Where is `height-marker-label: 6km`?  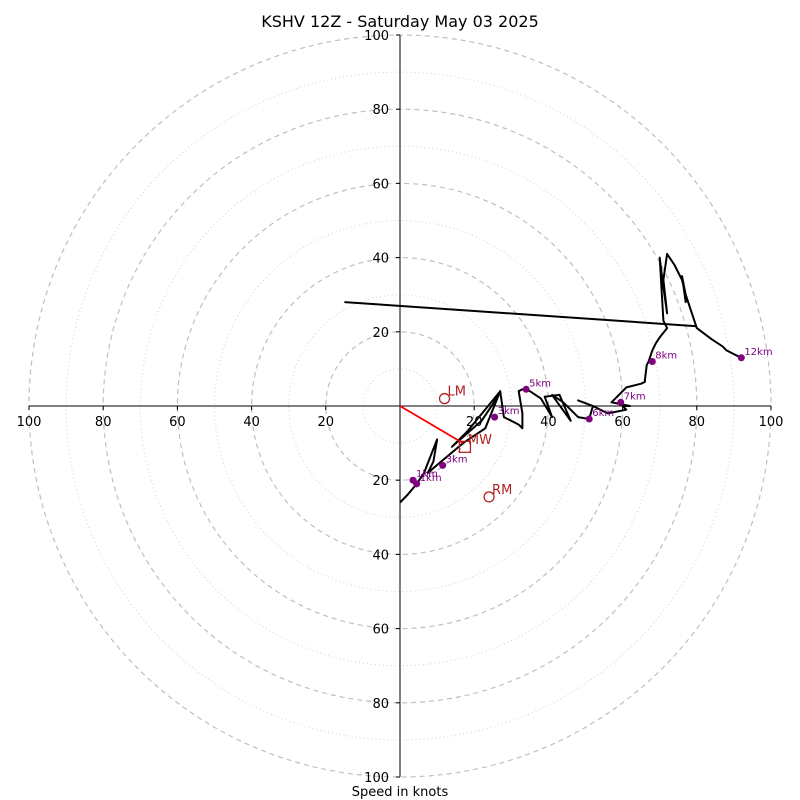 height-marker-label: 6km is located at coordinates (603, 413).